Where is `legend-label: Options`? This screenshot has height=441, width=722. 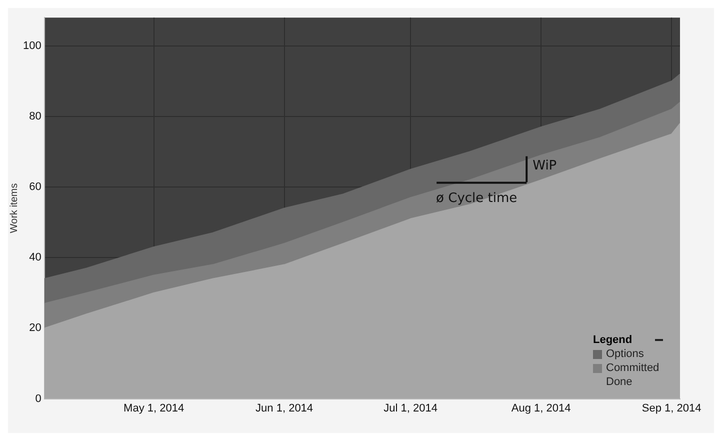 legend-label: Options is located at coordinates (625, 354).